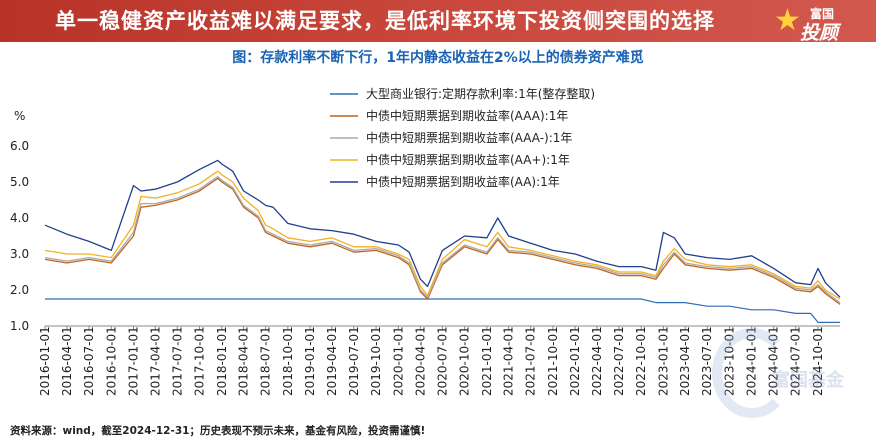 This screenshot has width=876, height=447. I want to click on x-tick-label: 2017-07-01, so click(177, 361).